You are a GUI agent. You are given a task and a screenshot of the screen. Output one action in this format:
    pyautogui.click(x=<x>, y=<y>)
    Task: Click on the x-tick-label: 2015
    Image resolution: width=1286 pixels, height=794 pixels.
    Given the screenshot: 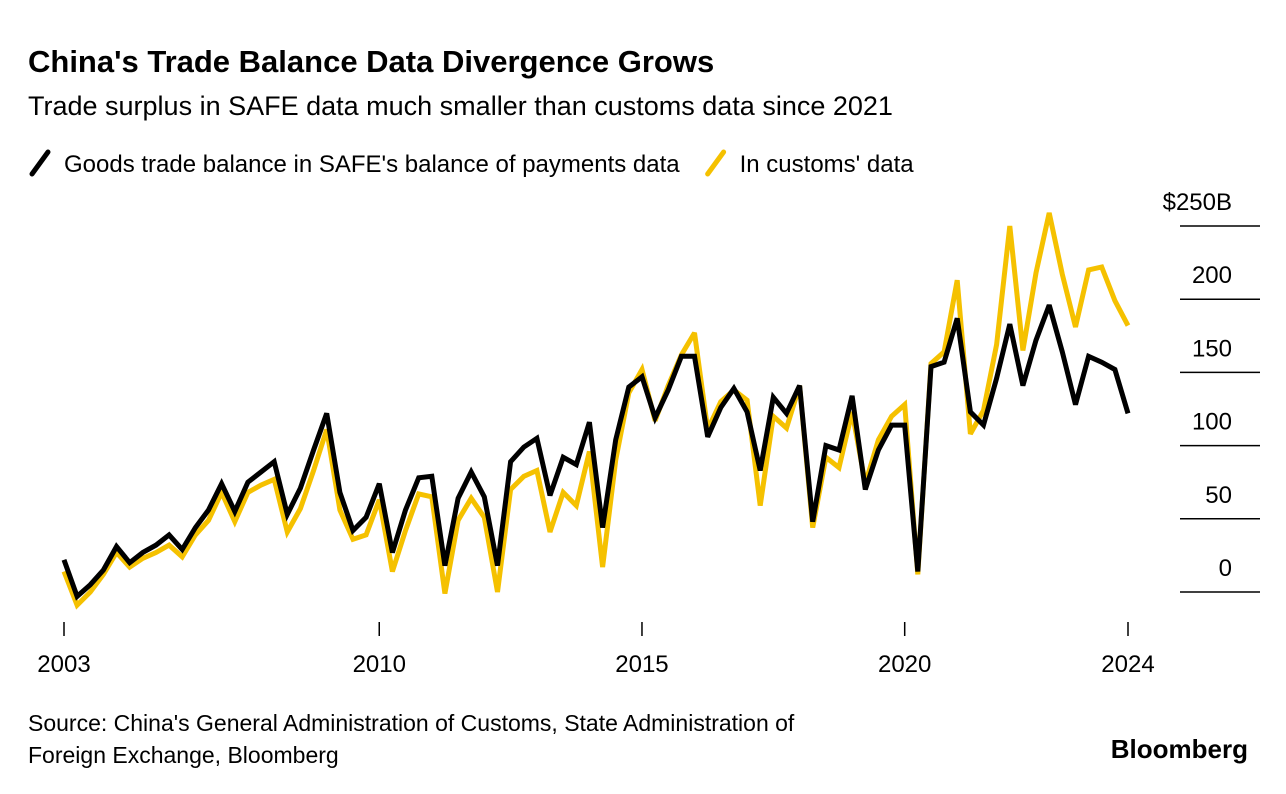 What is the action you would take?
    pyautogui.click(x=641, y=664)
    